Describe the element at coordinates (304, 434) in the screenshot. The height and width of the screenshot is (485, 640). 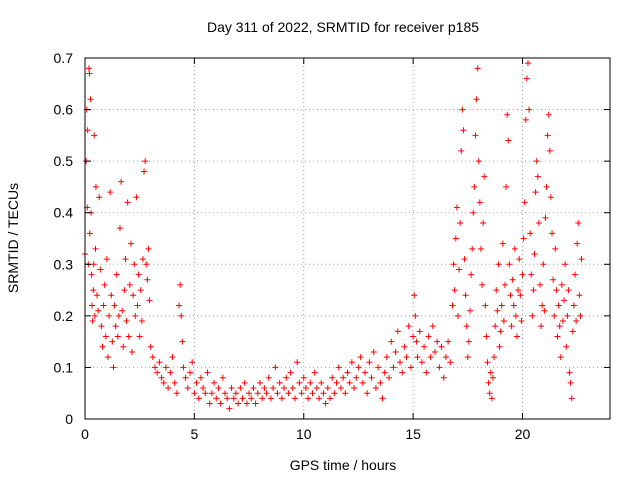
I see `x-tick-label: 10` at that location.